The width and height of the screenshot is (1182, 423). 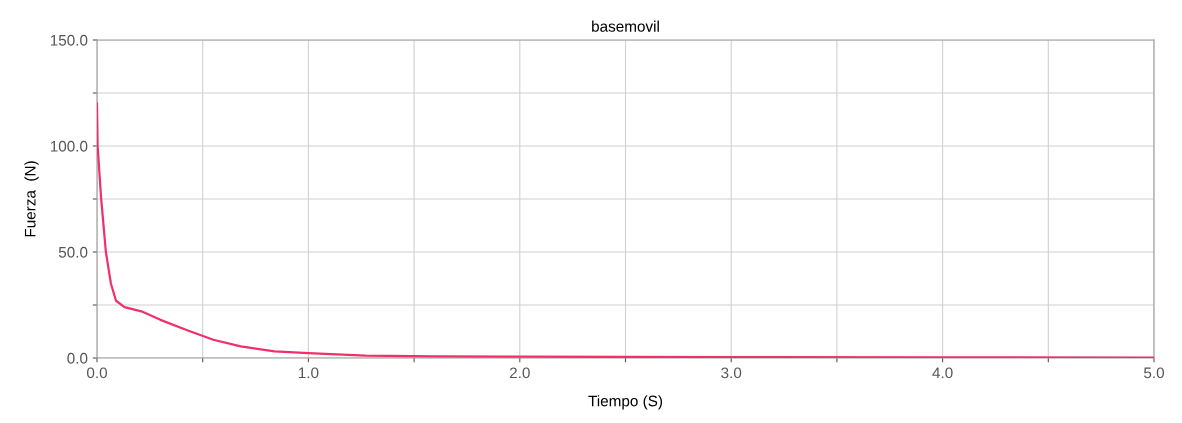 I want to click on y-axis-title: Fuerza (N), so click(x=31, y=199).